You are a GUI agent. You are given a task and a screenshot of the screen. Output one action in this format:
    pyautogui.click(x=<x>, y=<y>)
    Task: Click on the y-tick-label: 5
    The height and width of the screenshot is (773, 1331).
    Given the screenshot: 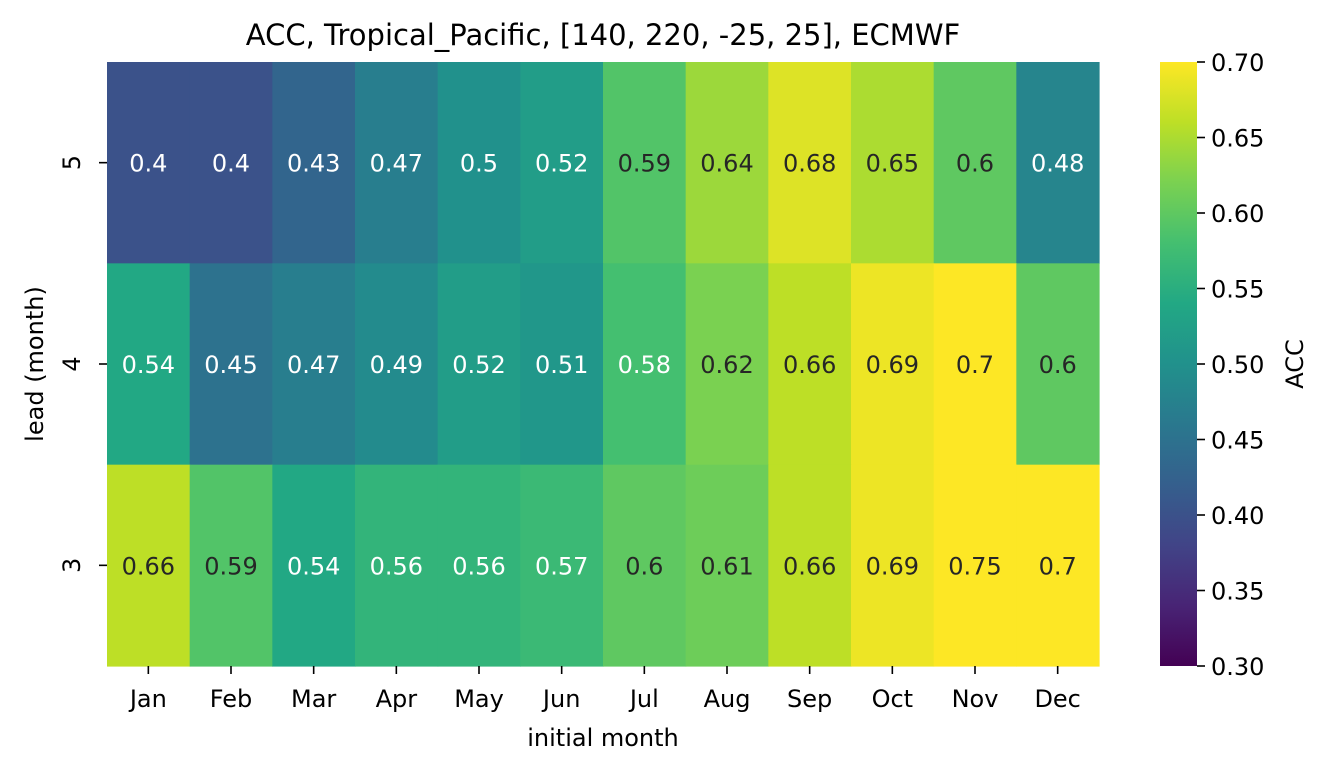 What is the action you would take?
    pyautogui.click(x=72, y=162)
    